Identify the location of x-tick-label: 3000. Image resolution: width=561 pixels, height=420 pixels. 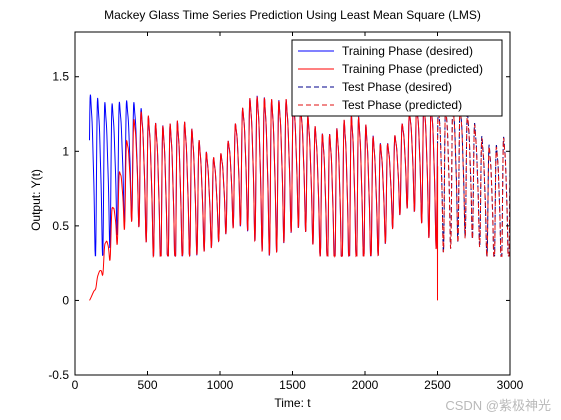
(510, 385).